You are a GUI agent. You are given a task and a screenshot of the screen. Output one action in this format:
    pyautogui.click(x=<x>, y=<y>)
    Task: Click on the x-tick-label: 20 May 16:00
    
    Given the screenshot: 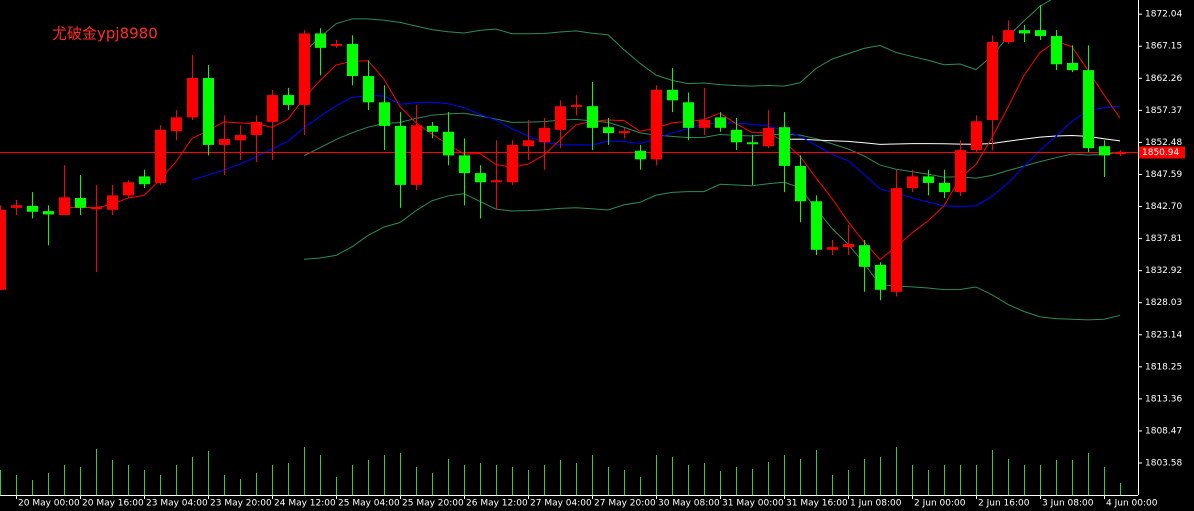 What is the action you would take?
    pyautogui.click(x=113, y=504)
    